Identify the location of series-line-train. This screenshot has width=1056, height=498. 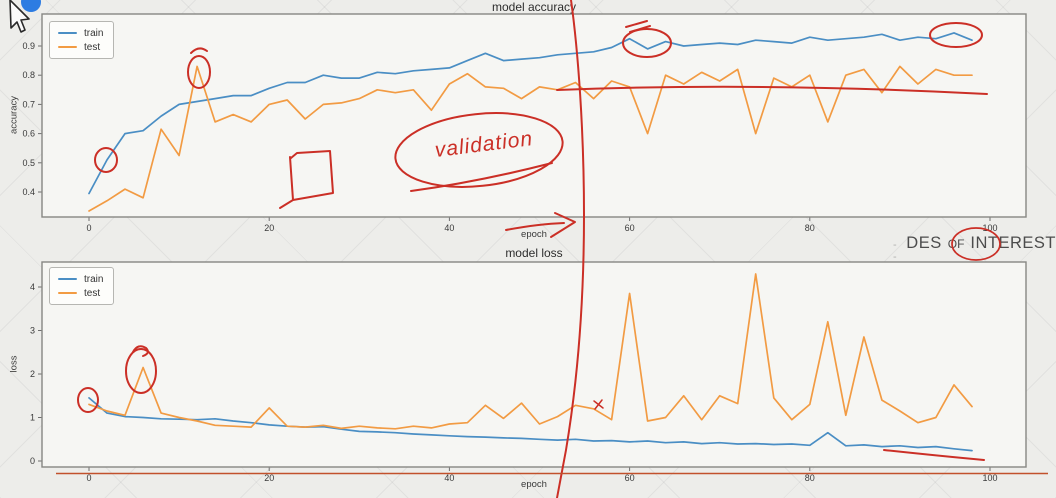
(530, 424).